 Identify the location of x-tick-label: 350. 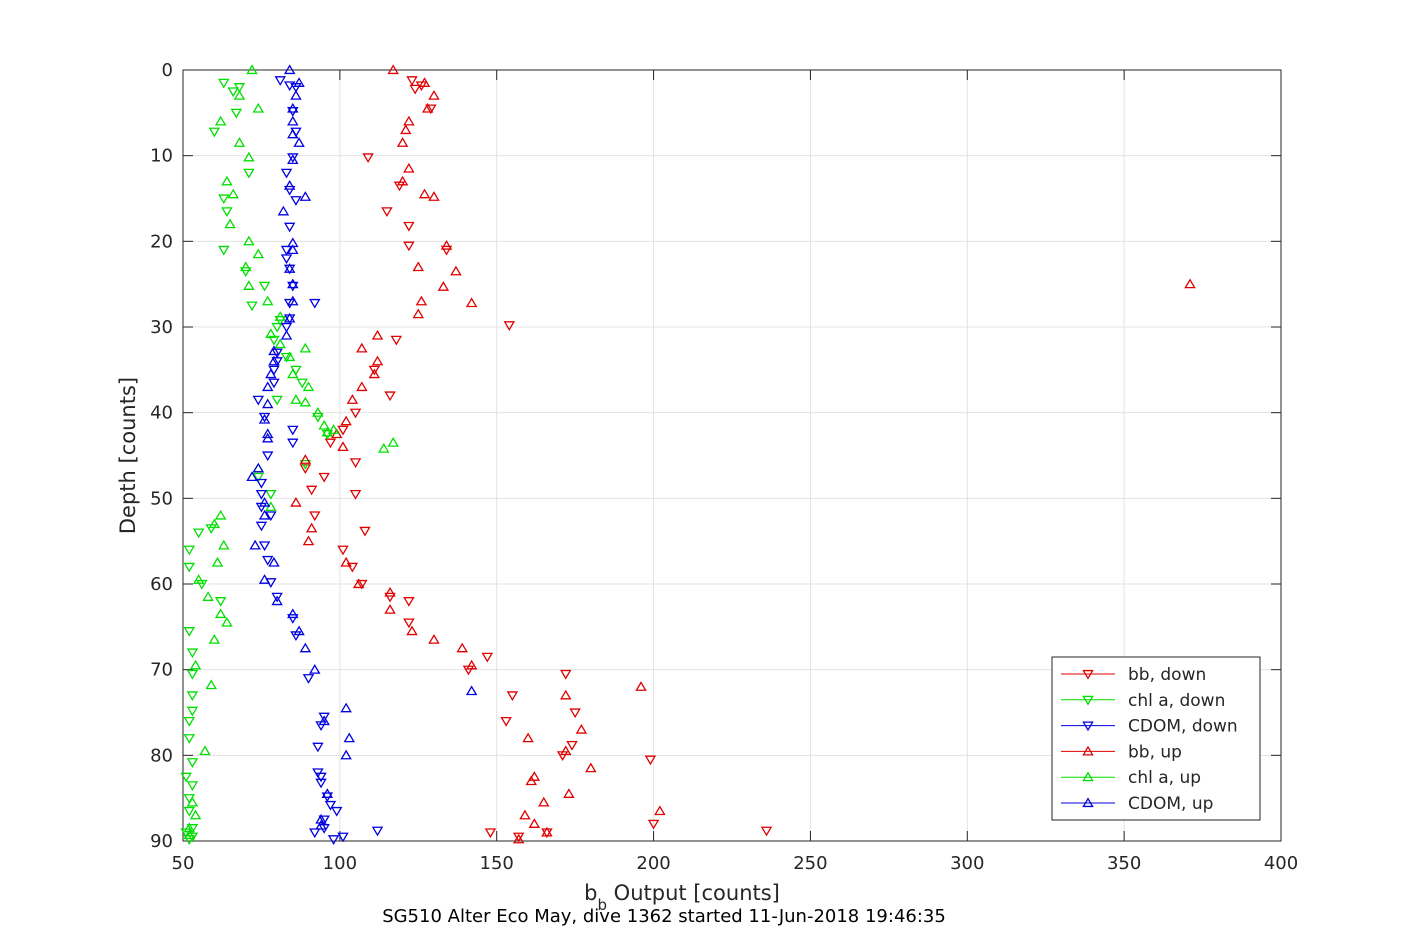
(1124, 863).